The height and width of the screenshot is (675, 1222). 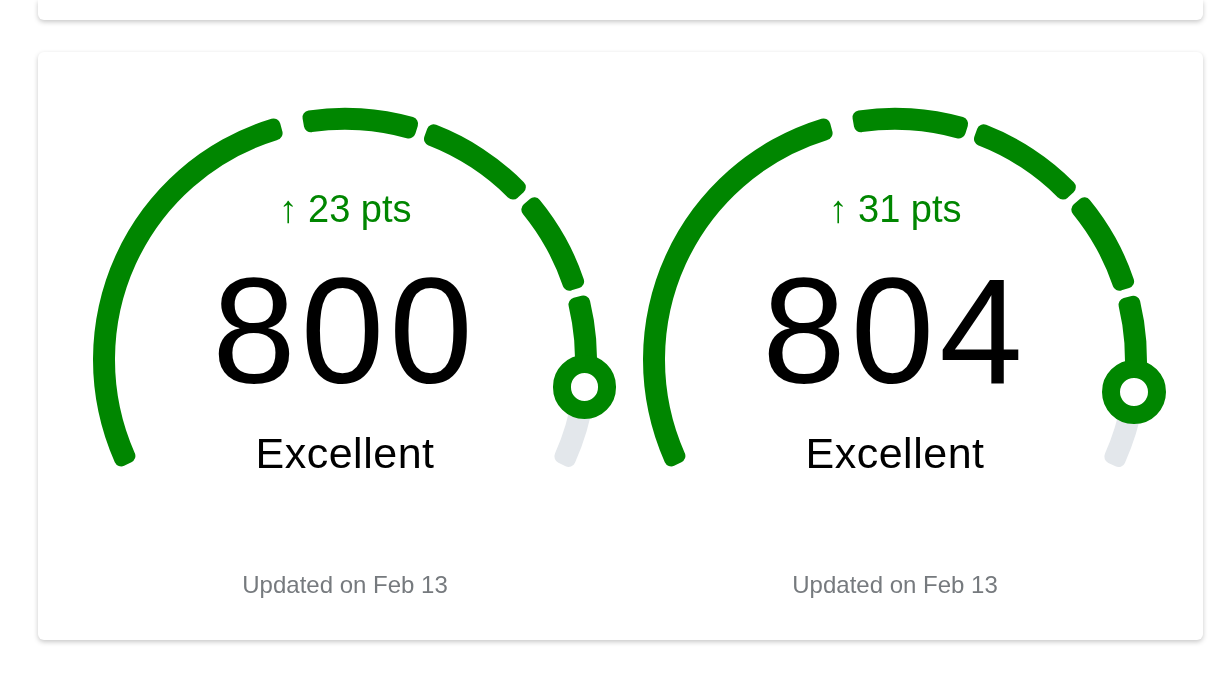 I want to click on text: ↑ 23 pts, so click(x=345, y=208).